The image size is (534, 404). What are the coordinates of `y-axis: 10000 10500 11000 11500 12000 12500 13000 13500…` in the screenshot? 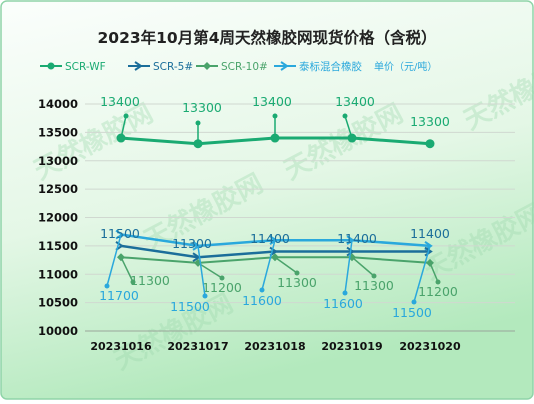 It's located at (58, 217).